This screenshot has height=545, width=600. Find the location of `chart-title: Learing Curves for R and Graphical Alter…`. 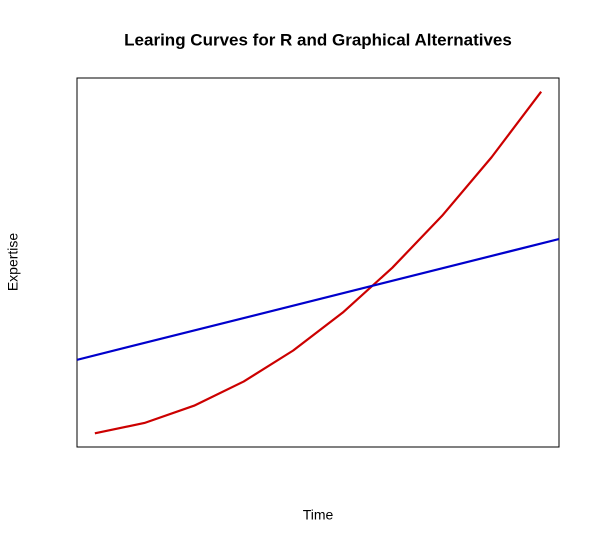

chart-title: Learing Curves for R and Graphical Alter… is located at coordinates (318, 39).